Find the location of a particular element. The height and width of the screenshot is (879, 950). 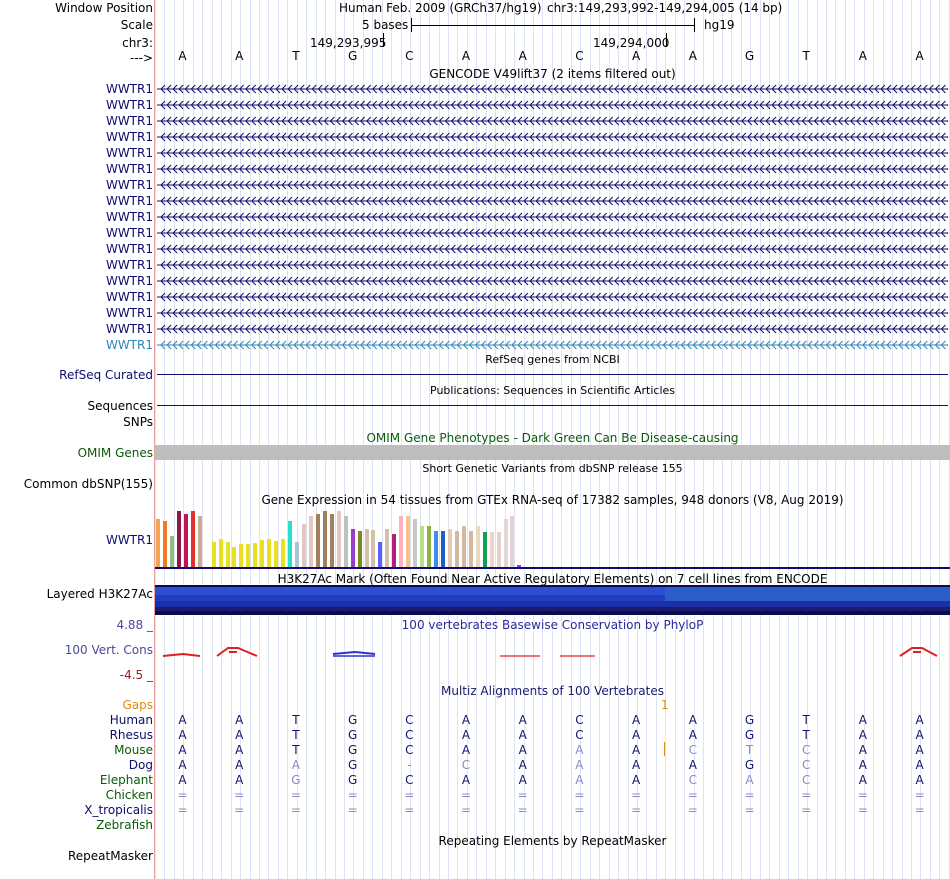

multiz-title: Multiz Alignments of 100 Vertebrates is located at coordinates (552, 691).